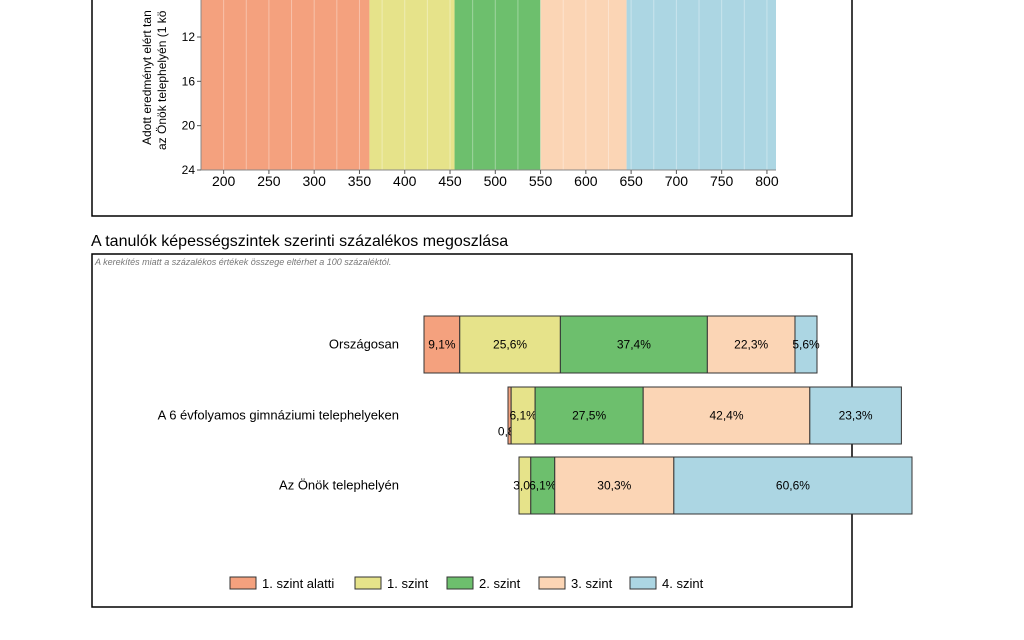 The image size is (1024, 640). Describe the element at coordinates (408, 583) in the screenshot. I see `legend-label: 1. szint` at that location.